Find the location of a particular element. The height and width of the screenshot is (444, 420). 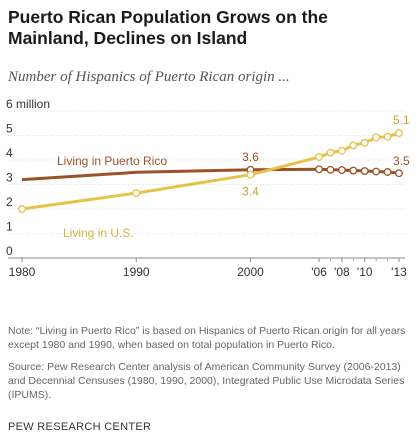

x-tick-label: '06 is located at coordinates (319, 272).